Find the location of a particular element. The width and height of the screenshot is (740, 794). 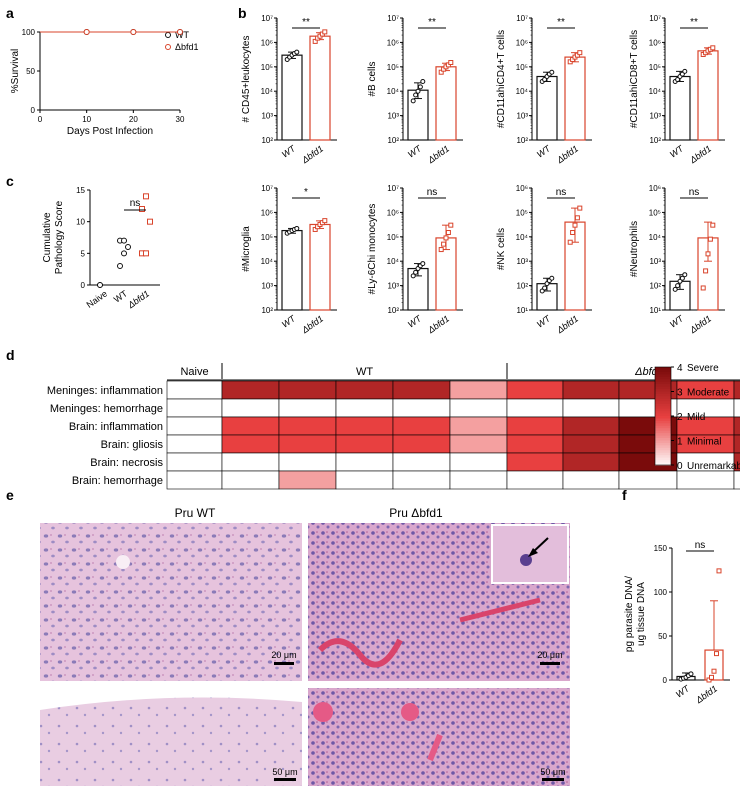

micrograph-title-mutant: Pru Δbfd1 is located at coordinates (416, 513).